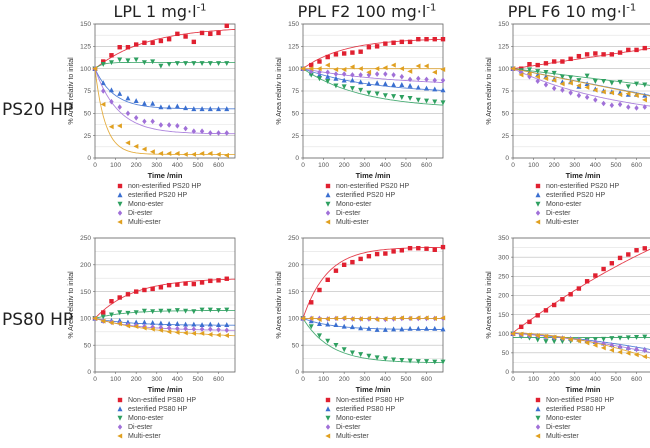  I want to click on legend-label: Multi-ester, so click(144, 436).